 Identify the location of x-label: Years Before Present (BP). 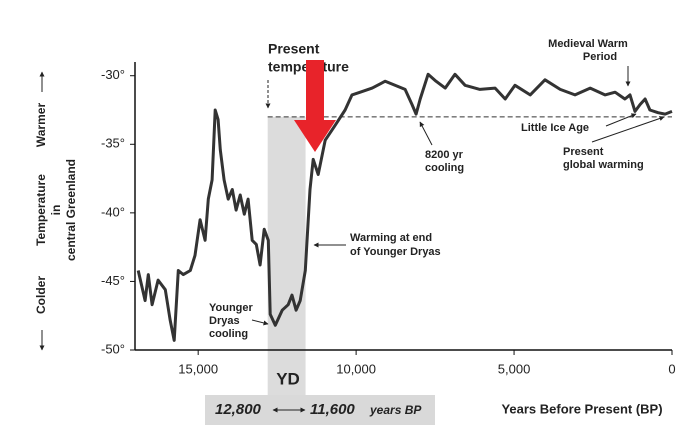
(581, 408).